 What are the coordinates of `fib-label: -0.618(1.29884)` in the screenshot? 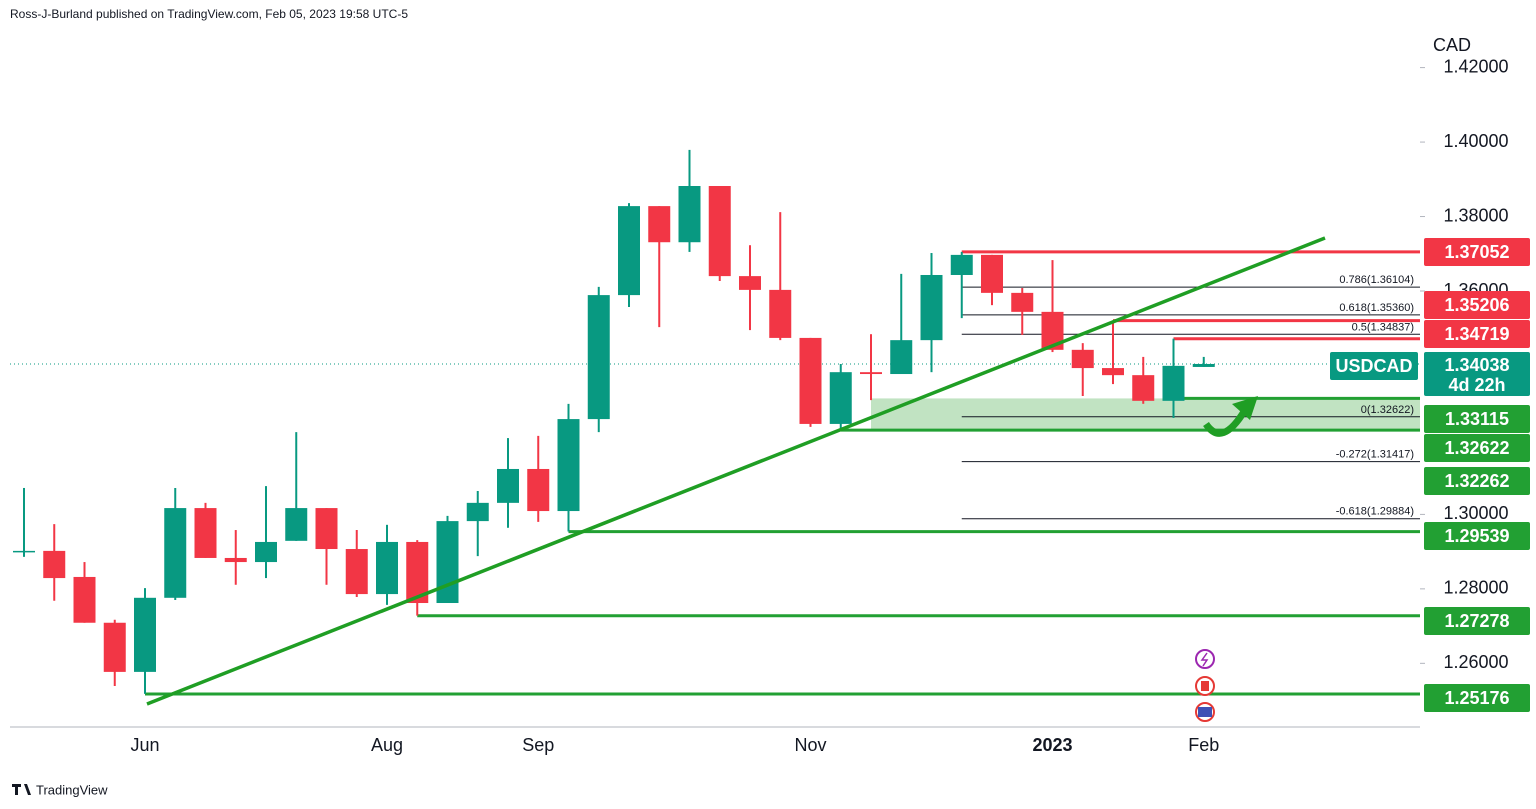 It's located at (1375, 512).